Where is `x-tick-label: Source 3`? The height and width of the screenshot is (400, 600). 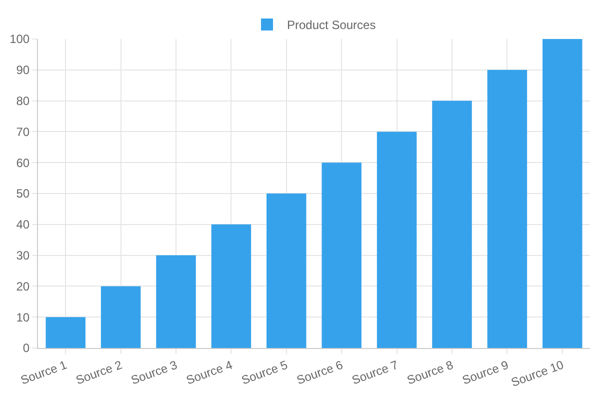 x-tick-label: Source 3 is located at coordinates (154, 373).